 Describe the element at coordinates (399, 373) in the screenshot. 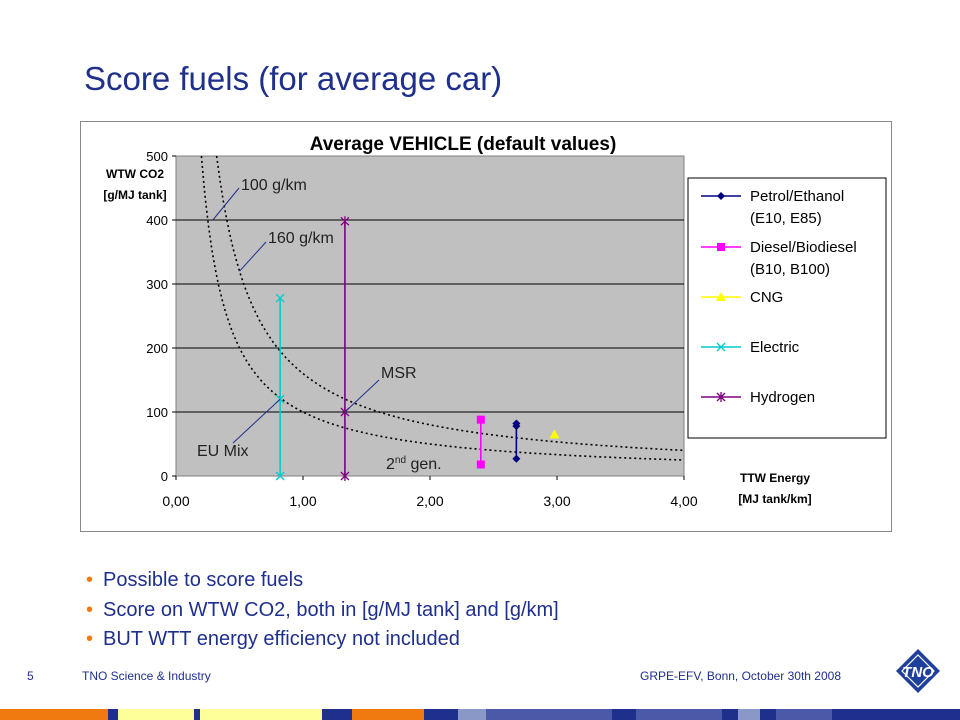

I see `annotation-label: MSR` at that location.